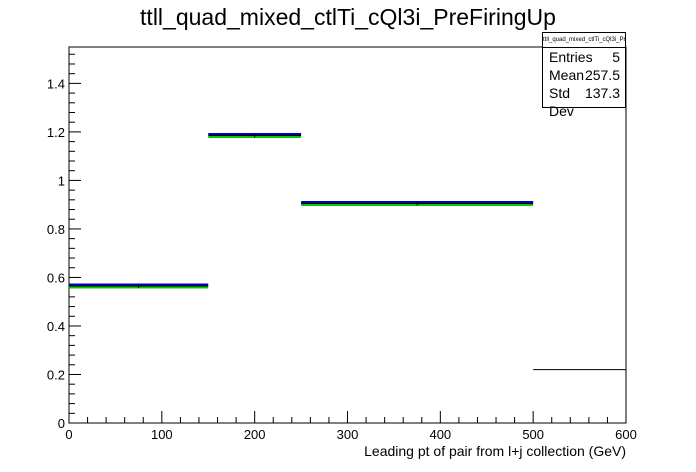 The image size is (696, 472). I want to click on stats-label: Std Dev, so click(561, 102).